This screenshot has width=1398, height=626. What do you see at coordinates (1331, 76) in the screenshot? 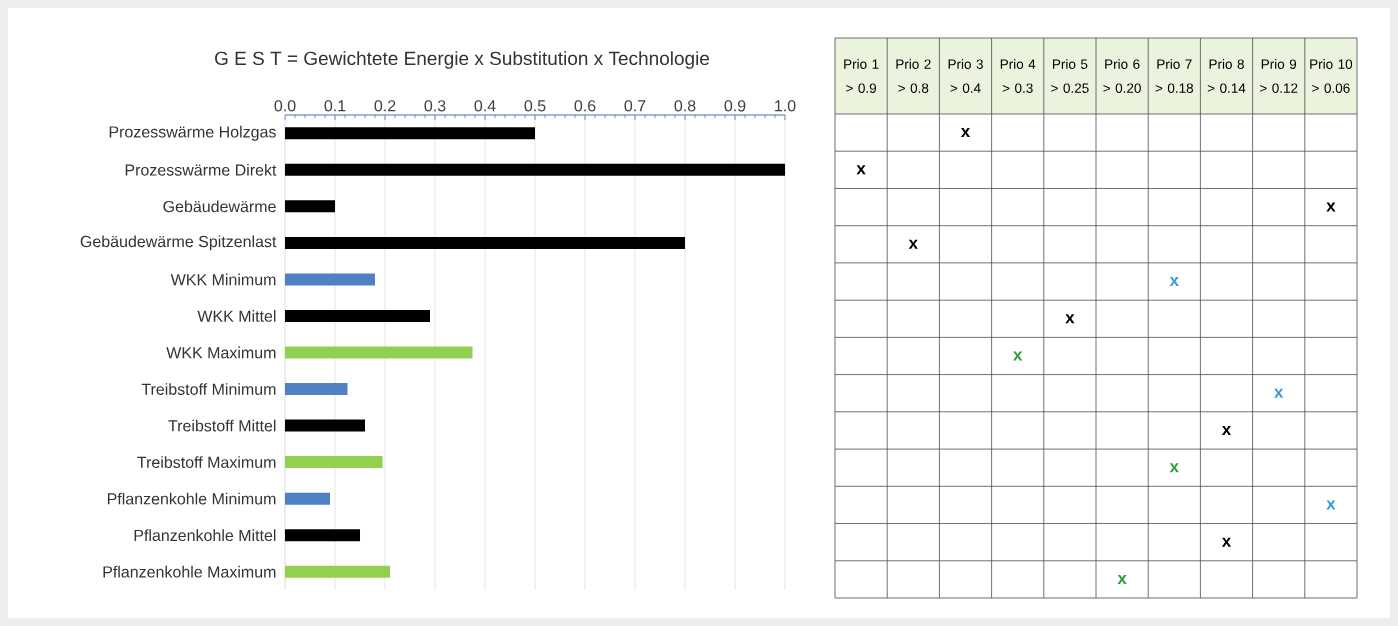
I see `text: Prio 10 > 0.06` at bounding box center [1331, 76].